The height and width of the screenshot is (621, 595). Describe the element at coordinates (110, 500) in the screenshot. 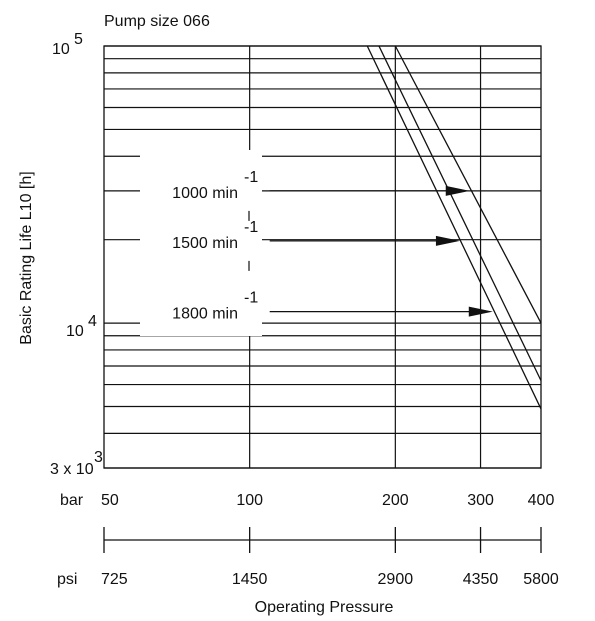

I see `bar-tick-label: 50` at that location.